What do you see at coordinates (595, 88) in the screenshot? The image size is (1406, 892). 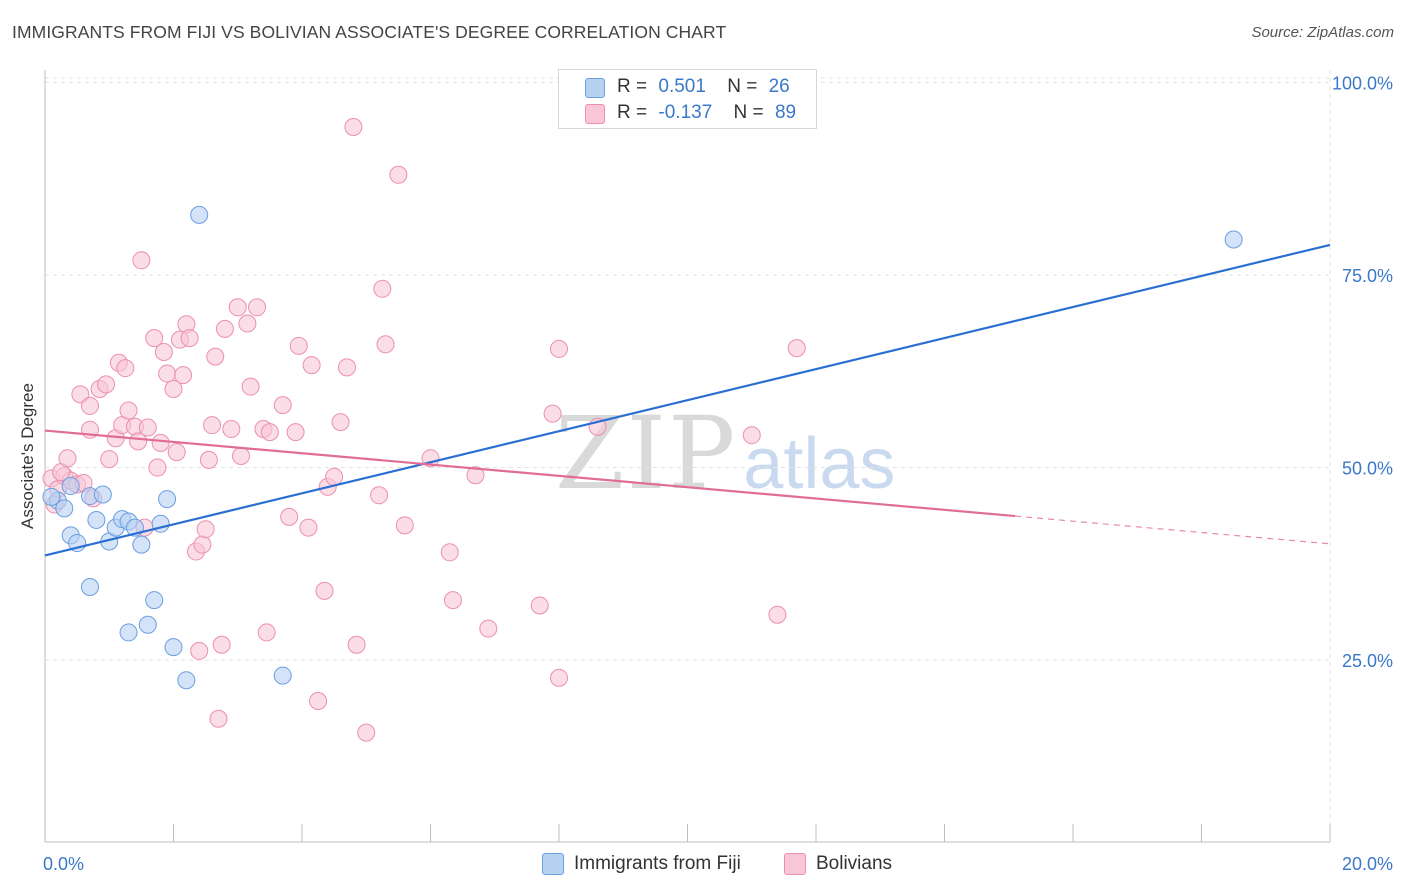 I see `fiji-swatch` at bounding box center [595, 88].